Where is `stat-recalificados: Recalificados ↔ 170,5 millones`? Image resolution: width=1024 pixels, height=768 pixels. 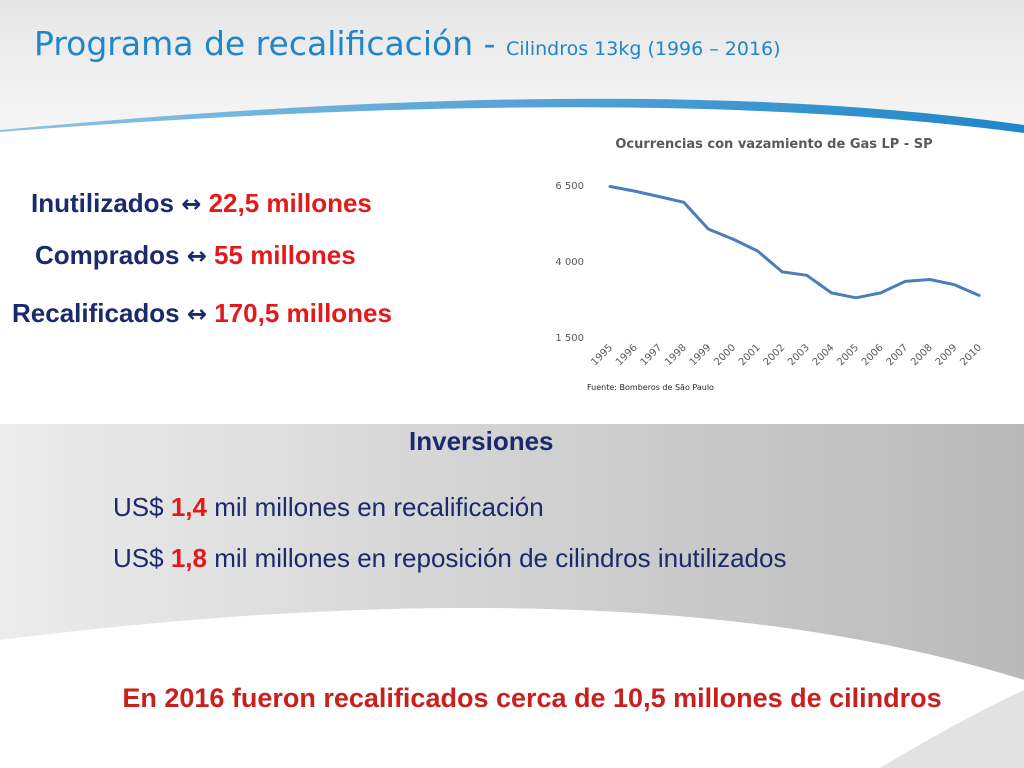
stat-recalificados: Recalificados ↔ 170,5 millones is located at coordinates (202, 313).